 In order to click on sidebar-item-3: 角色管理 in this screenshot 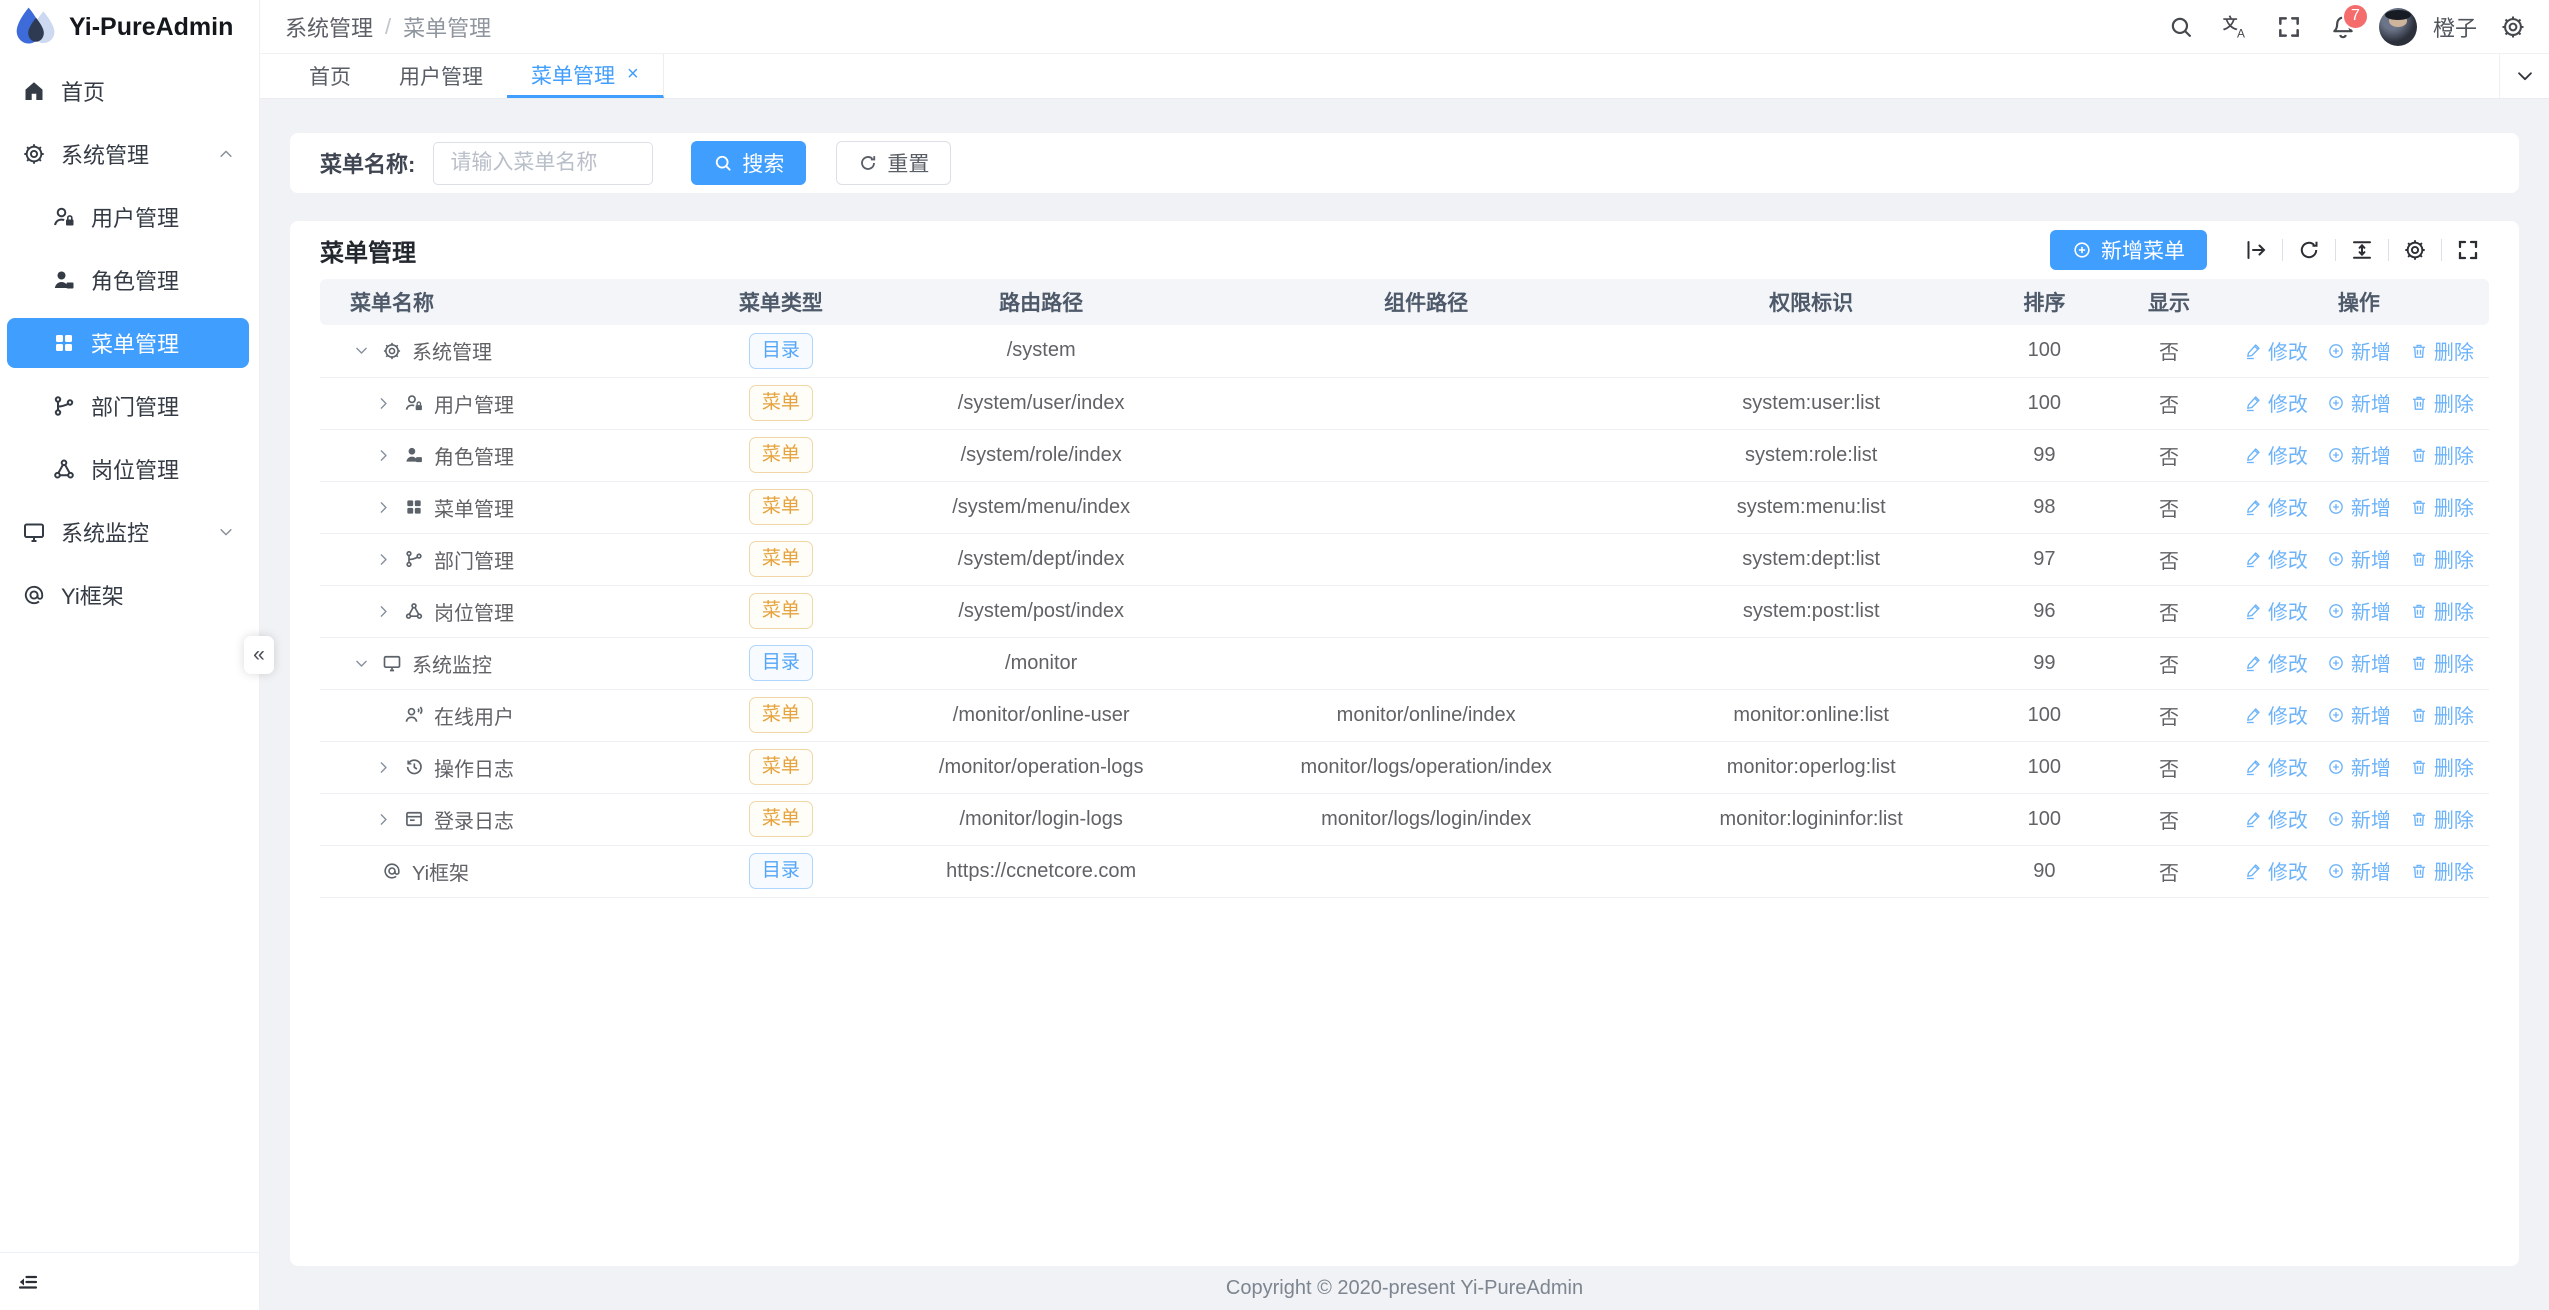, I will do `click(128, 280)`.